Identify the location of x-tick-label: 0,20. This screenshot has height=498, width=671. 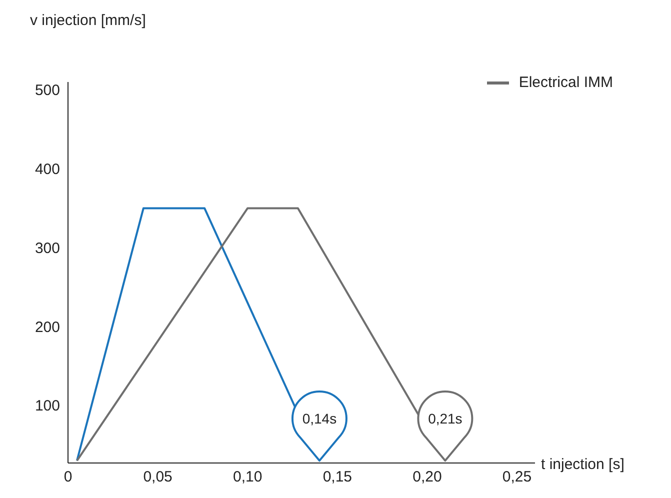
(427, 477).